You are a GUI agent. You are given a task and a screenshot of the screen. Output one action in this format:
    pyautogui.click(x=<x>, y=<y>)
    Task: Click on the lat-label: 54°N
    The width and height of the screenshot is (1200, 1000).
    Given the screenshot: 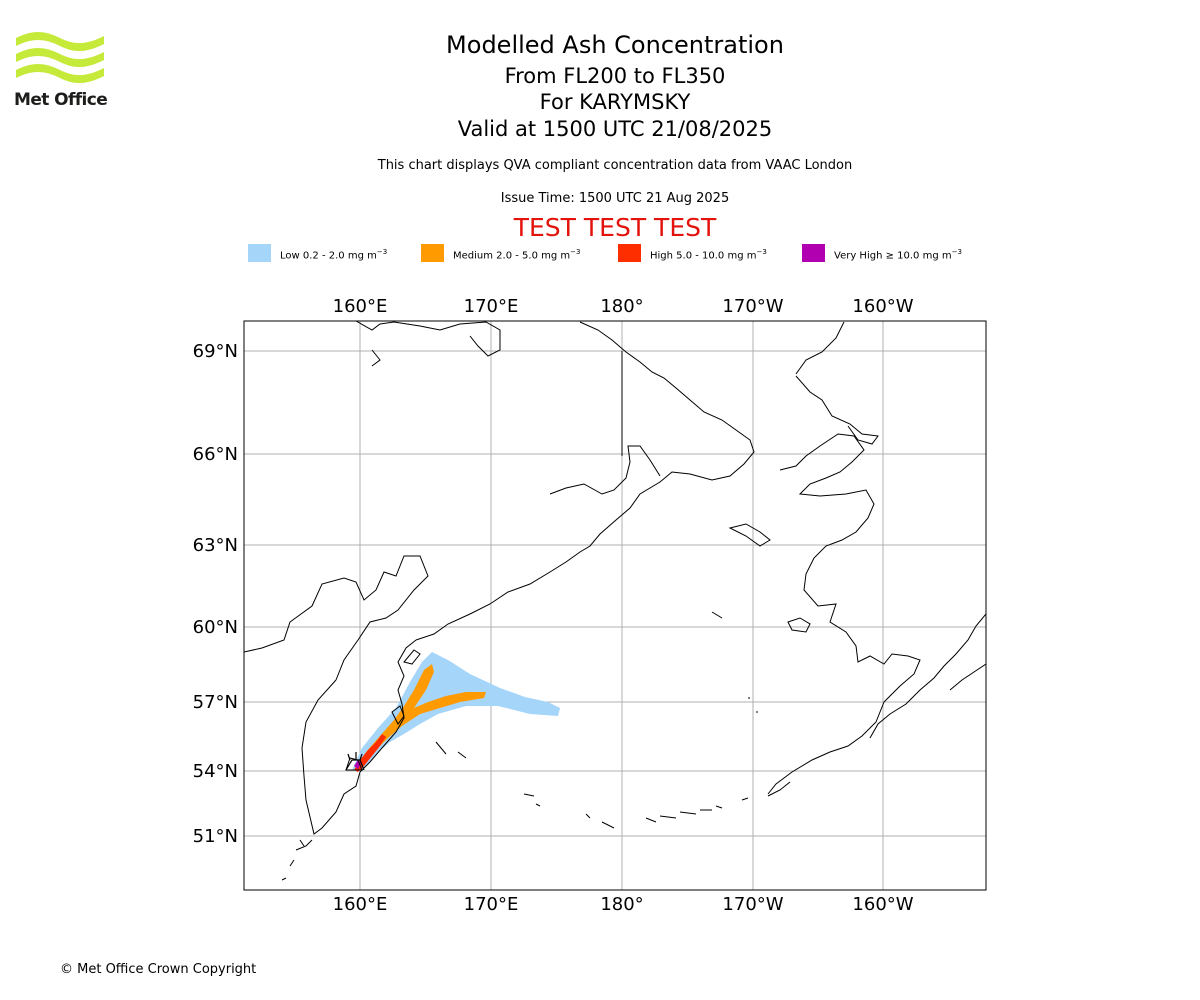 What is the action you would take?
    pyautogui.click(x=215, y=771)
    